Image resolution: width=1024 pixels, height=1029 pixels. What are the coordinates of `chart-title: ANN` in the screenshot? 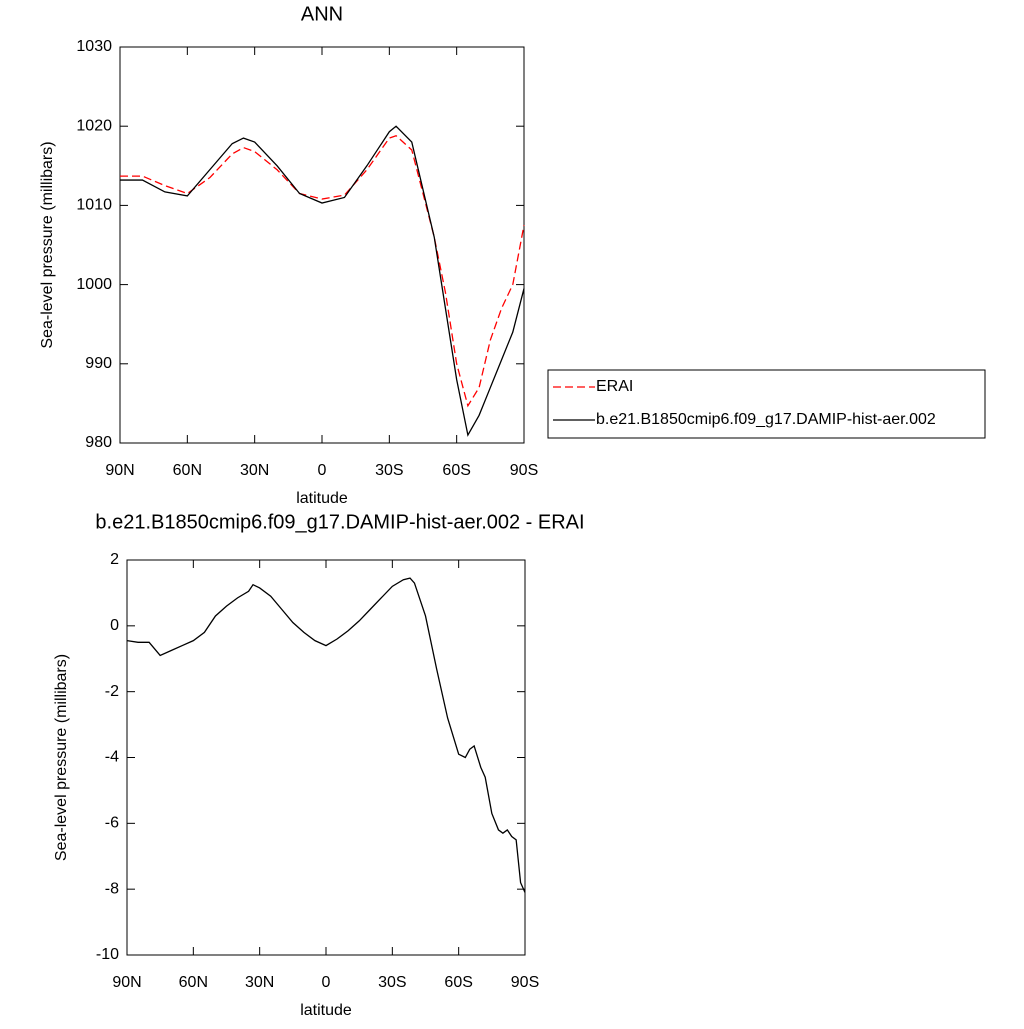 It's located at (322, 14).